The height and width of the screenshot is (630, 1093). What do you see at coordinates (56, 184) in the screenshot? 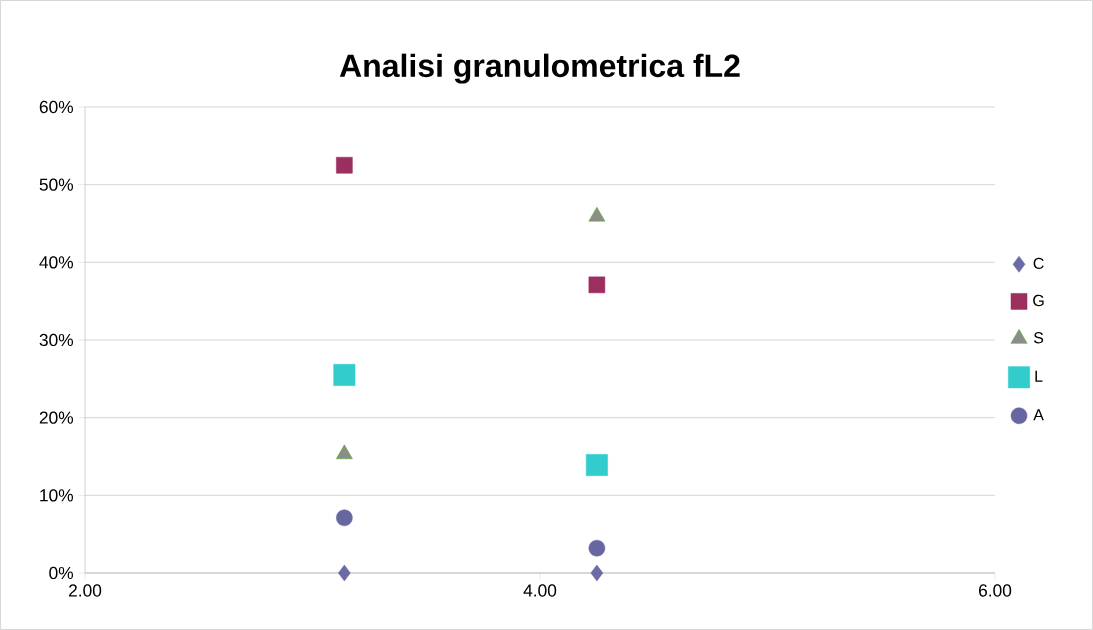
I see `y-tick-label: 50%` at bounding box center [56, 184].